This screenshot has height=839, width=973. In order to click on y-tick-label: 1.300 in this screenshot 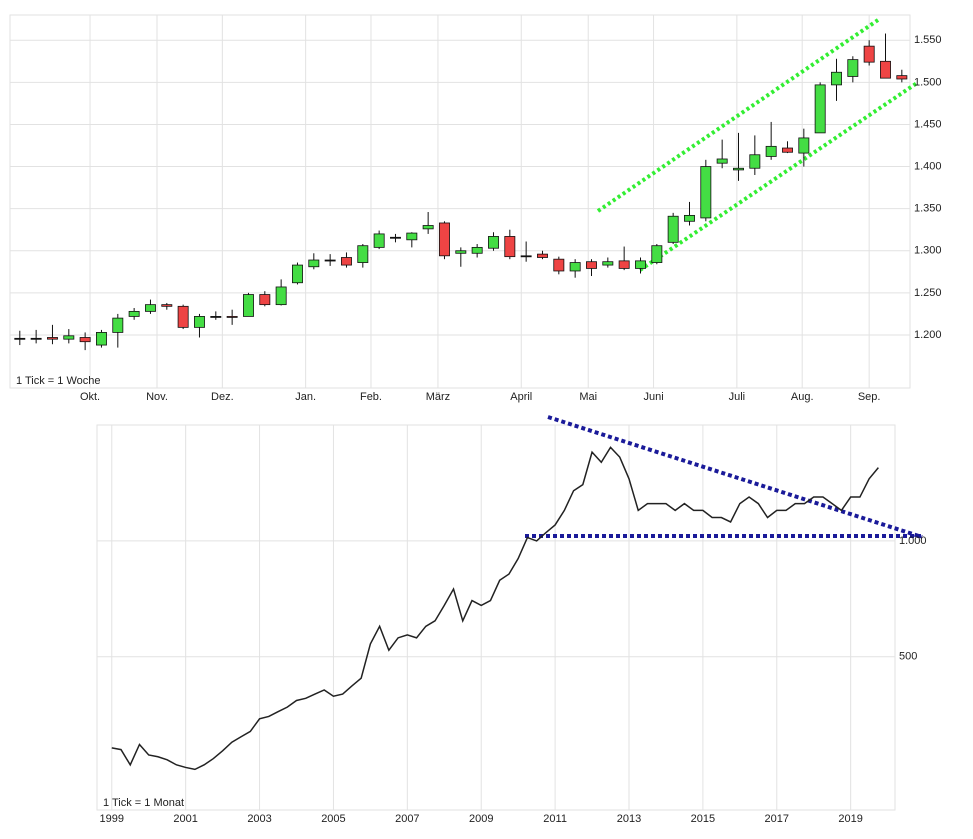, I will do `click(928, 251)`.